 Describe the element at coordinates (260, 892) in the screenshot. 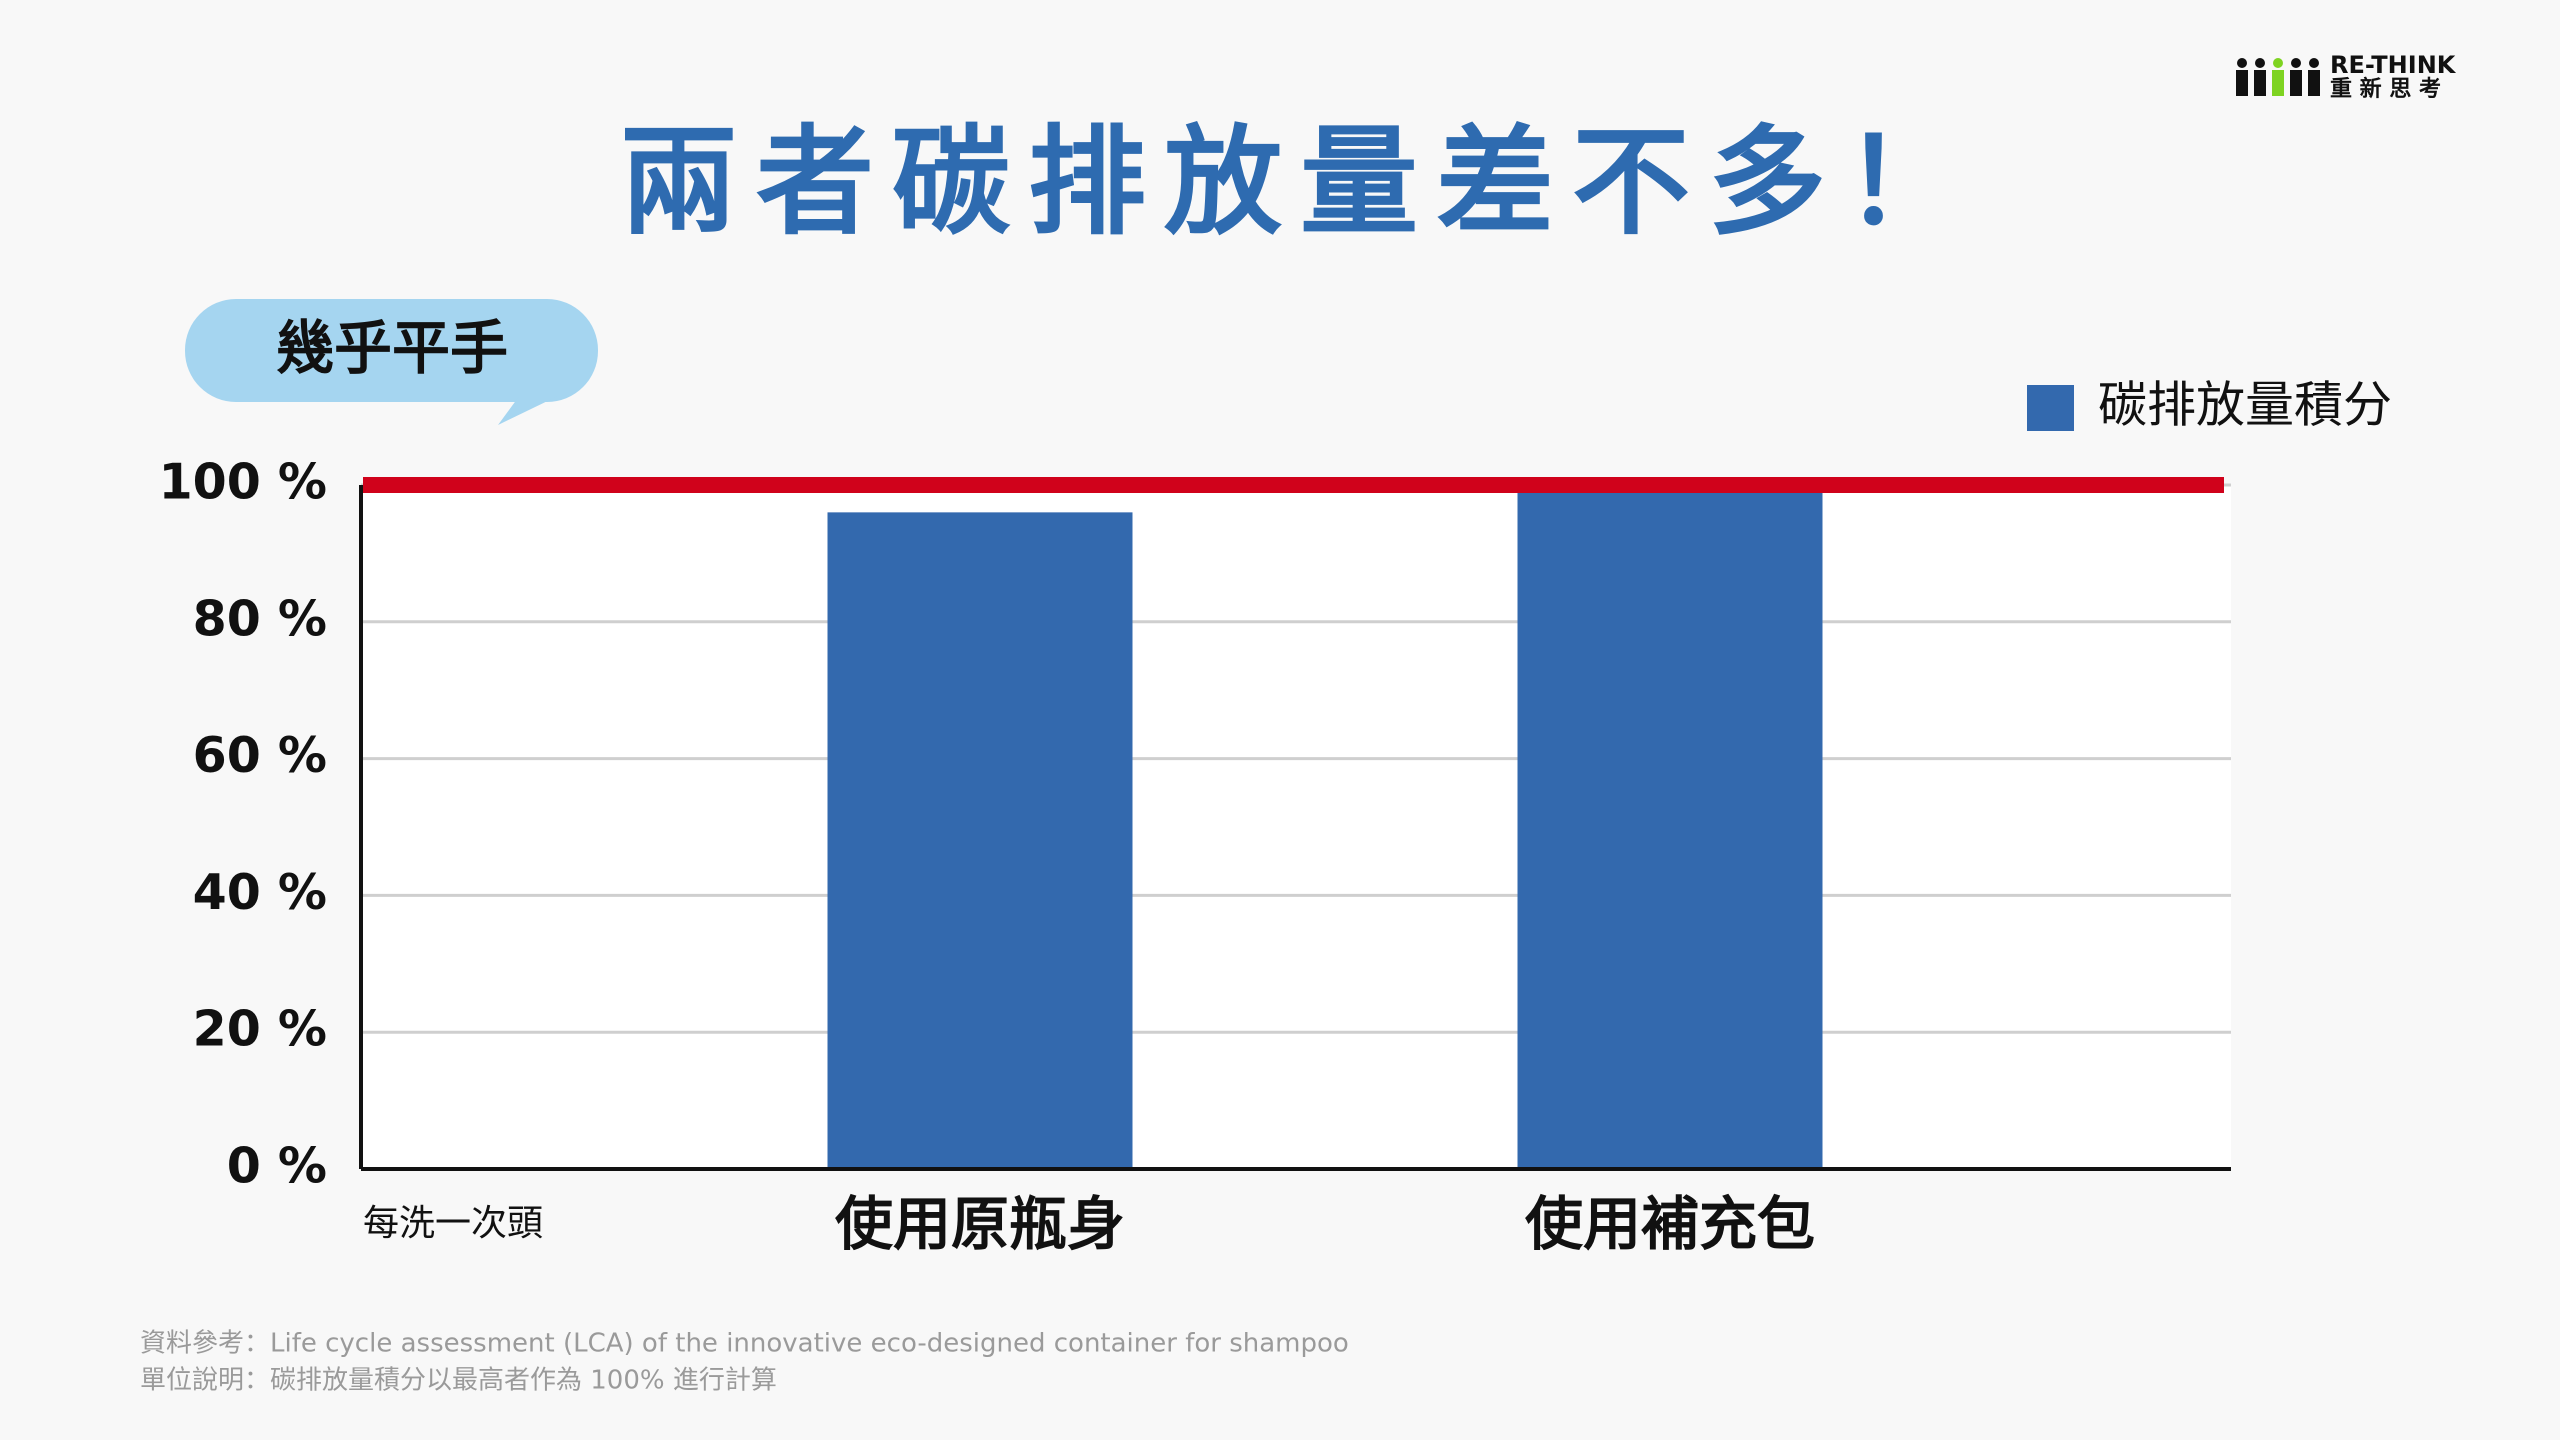

I see `y-tick-label: 40 %` at that location.